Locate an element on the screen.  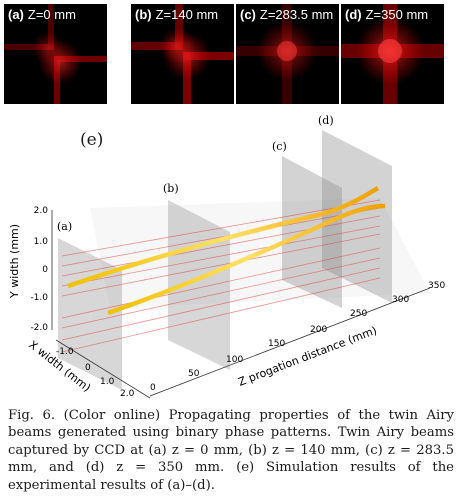
y-tick: 1.0 is located at coordinates (41, 242).